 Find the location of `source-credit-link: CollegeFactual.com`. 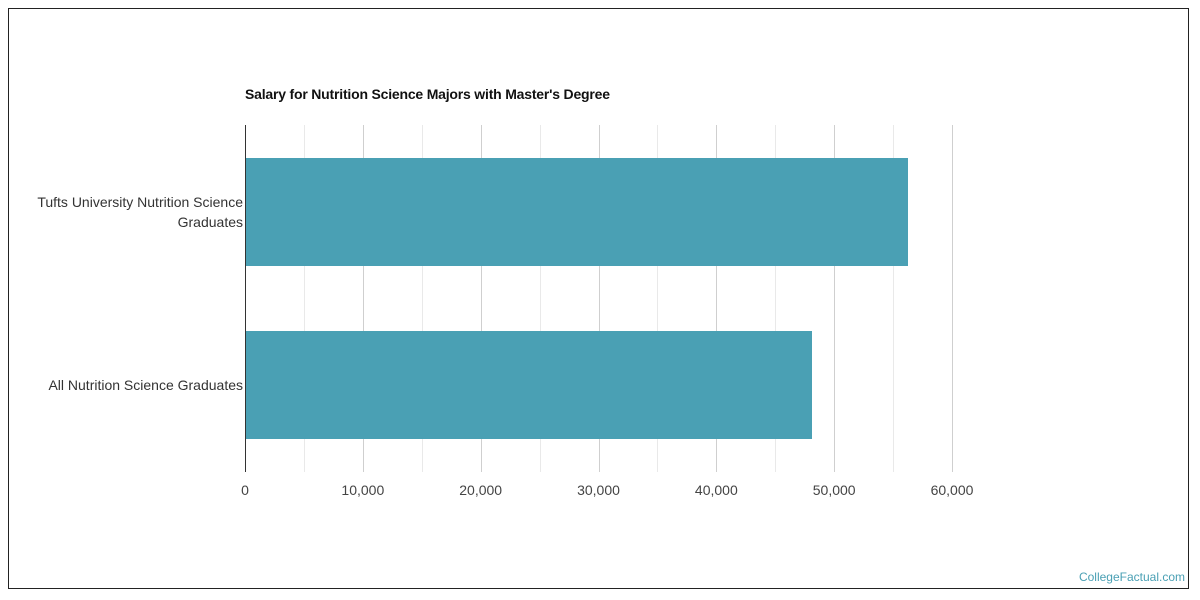

source-credit-link: CollegeFactual.com is located at coordinates (1131, 577).